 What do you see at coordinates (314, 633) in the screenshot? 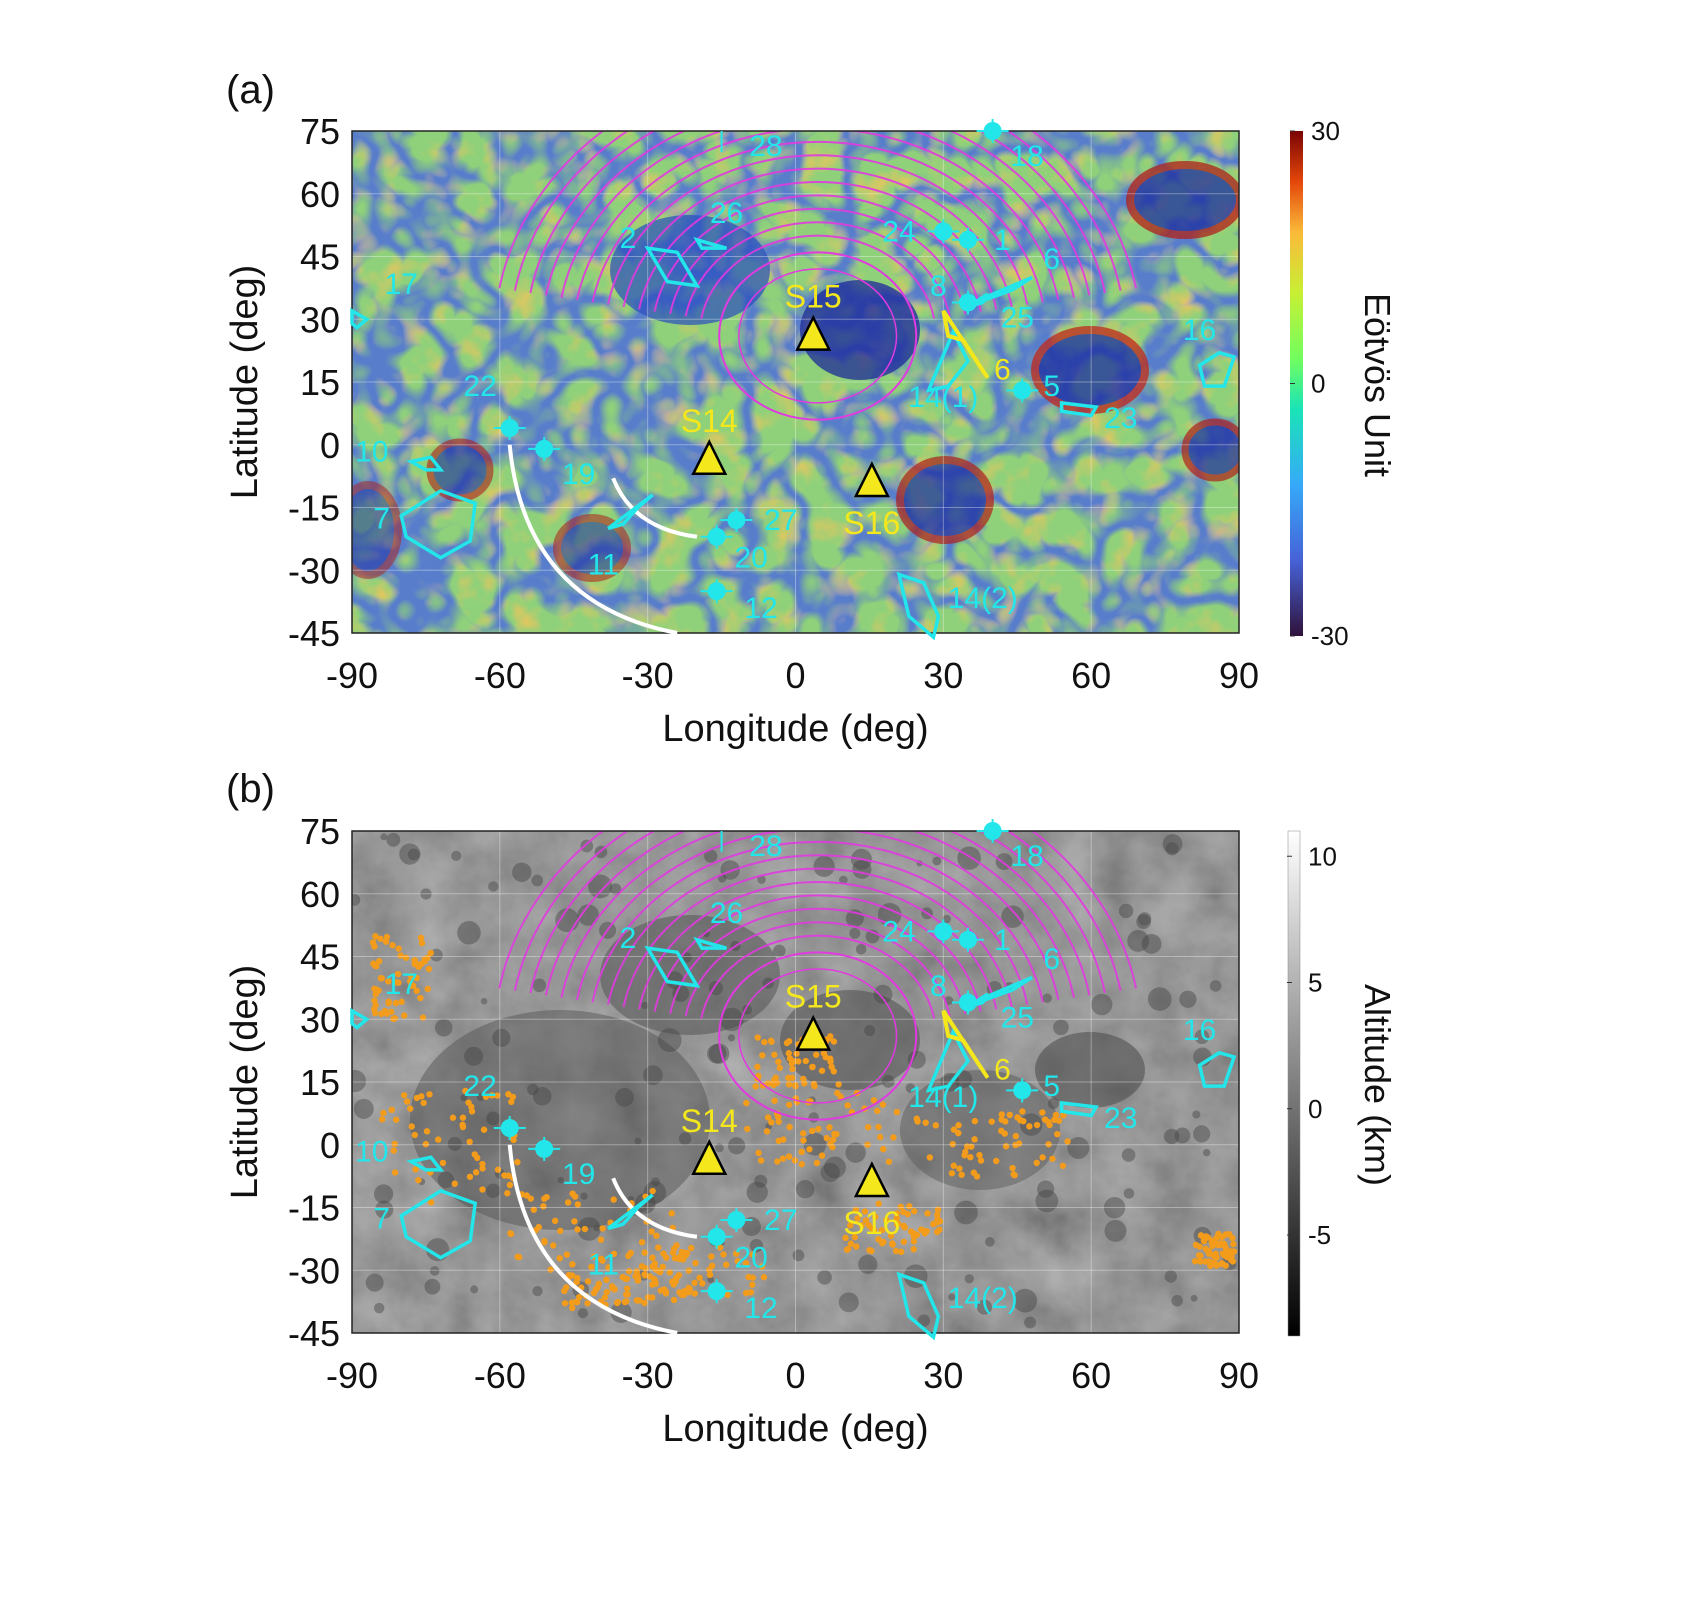
I see `y-tick-label: -45` at bounding box center [314, 633].